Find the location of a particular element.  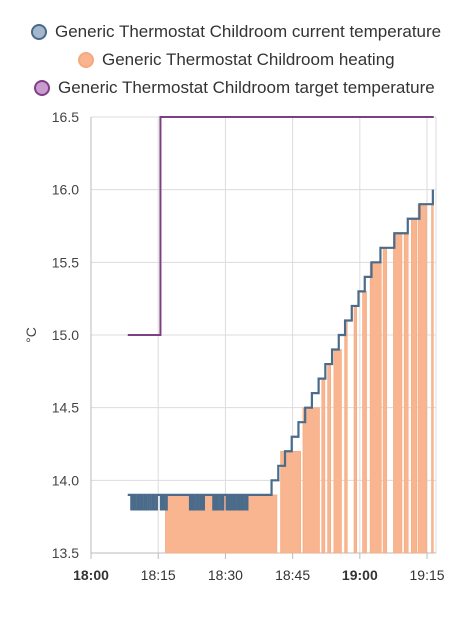

x-tick-label: 18:30 is located at coordinates (225, 575).